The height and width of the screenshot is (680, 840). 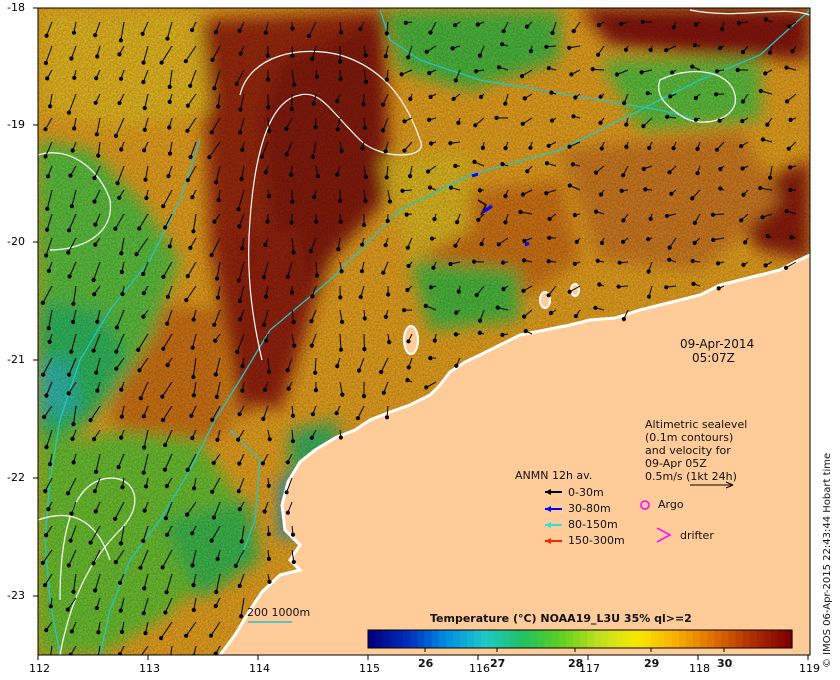 What do you see at coordinates (39, 668) in the screenshot?
I see `longitude-tick-label: 112` at bounding box center [39, 668].